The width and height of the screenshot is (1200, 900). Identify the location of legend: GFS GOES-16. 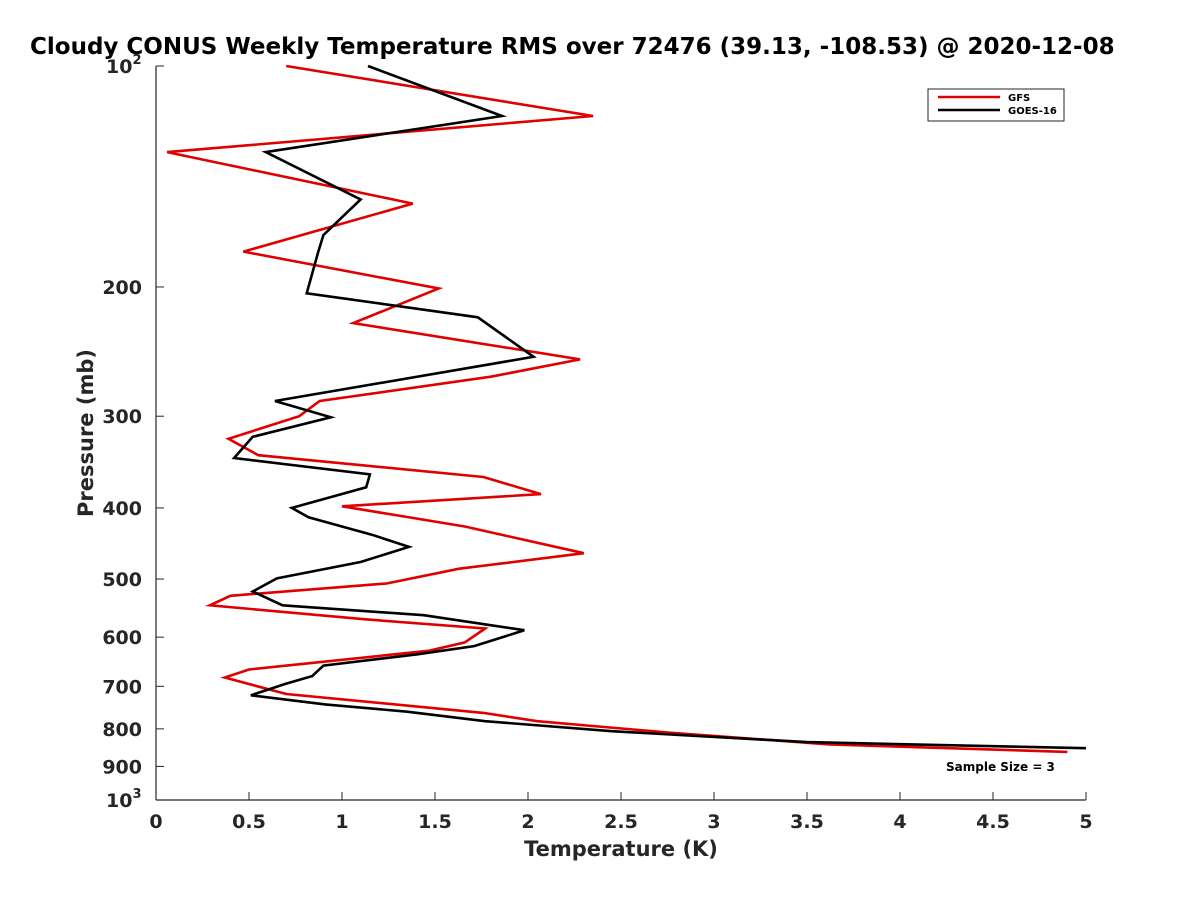
(996, 105).